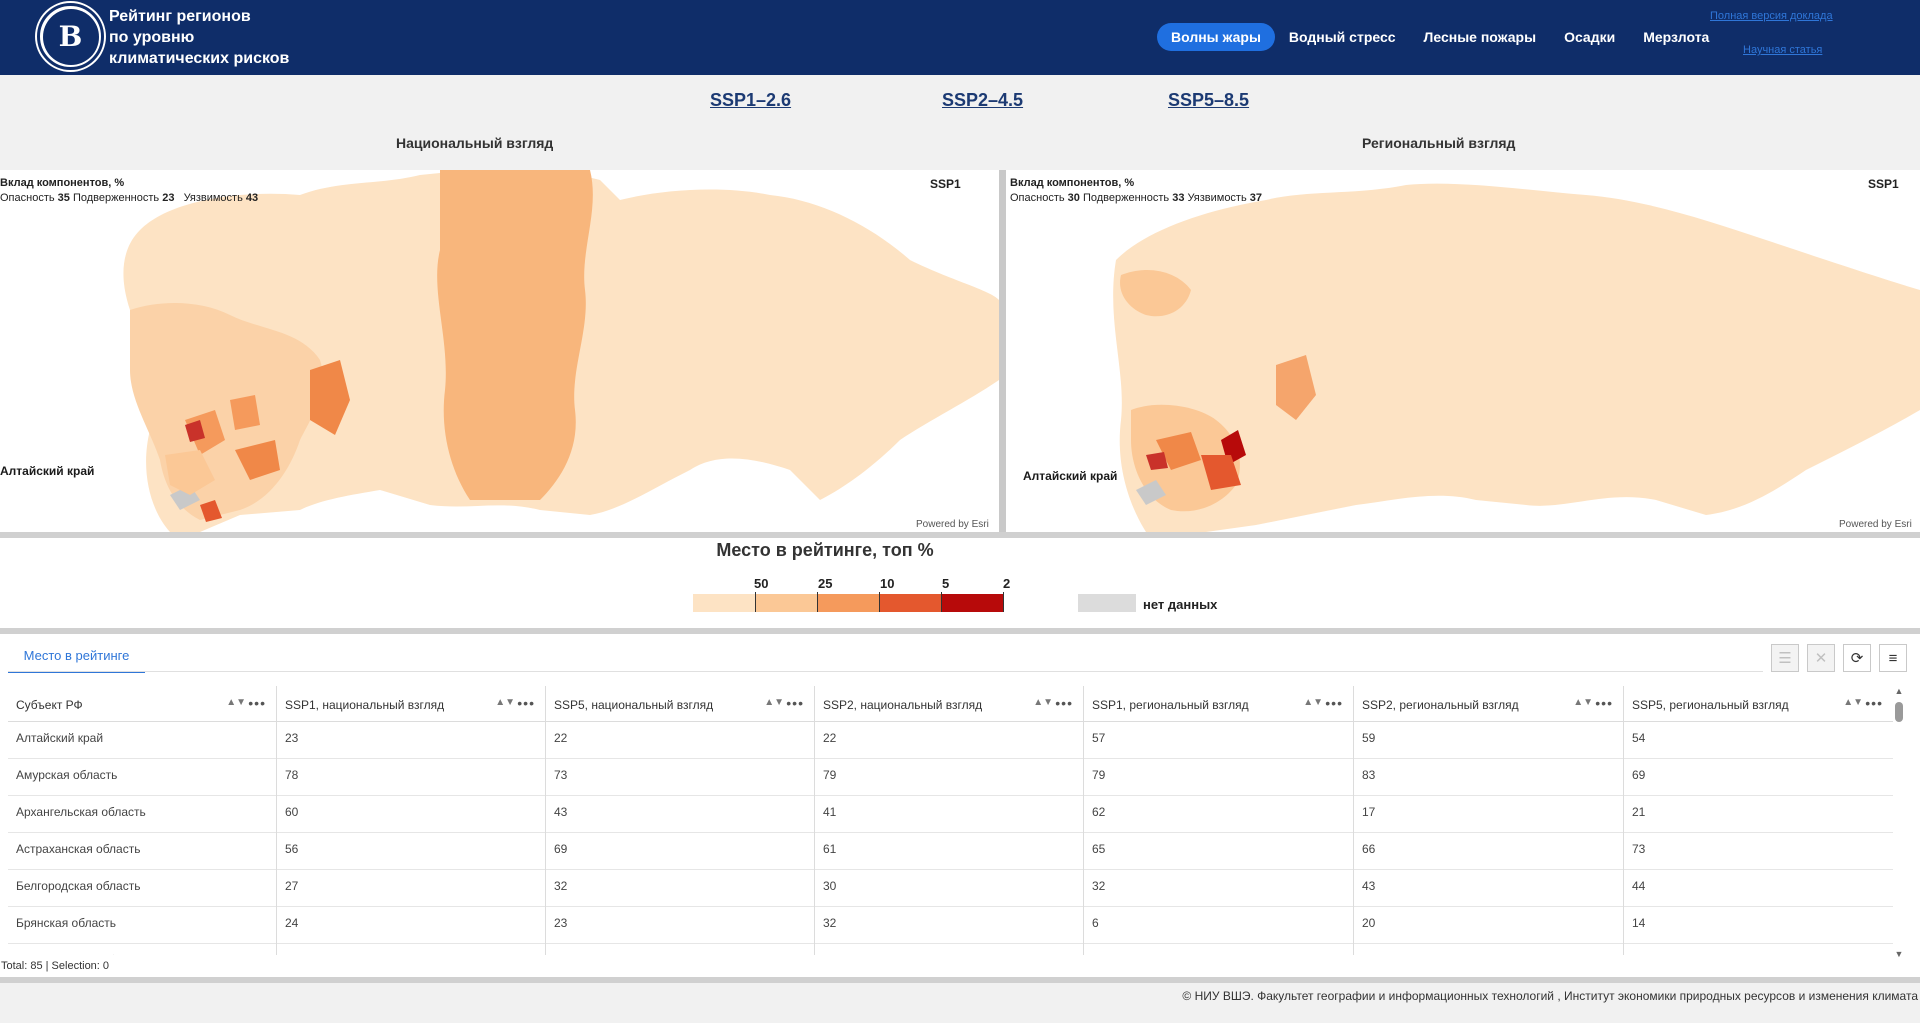  Describe the element at coordinates (1002, 351) in the screenshot. I see `map-divider` at that location.